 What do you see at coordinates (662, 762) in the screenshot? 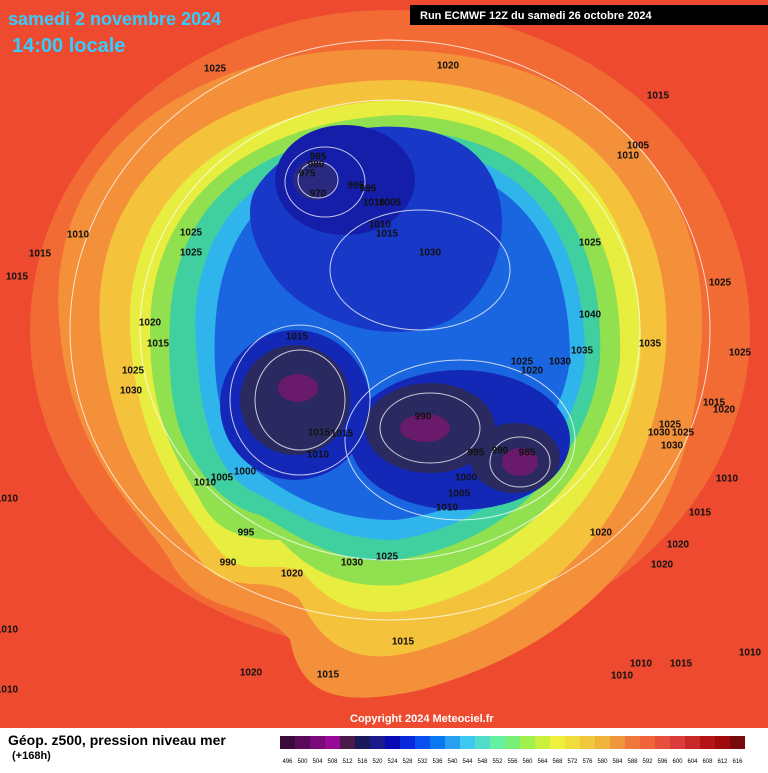
I see `scale-label: 596` at bounding box center [662, 762].